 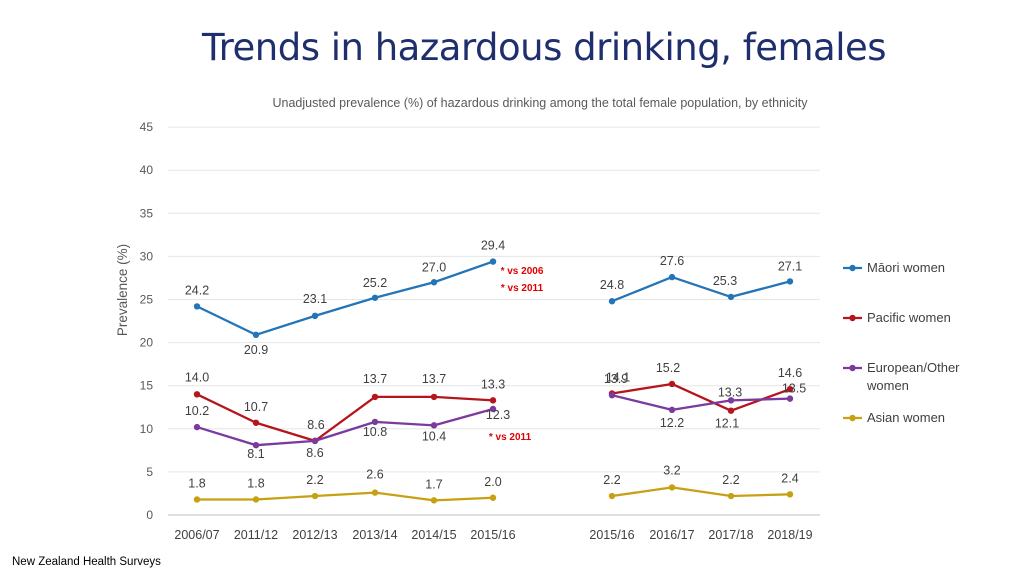 I want to click on data-label: 27.1, so click(x=790, y=266).